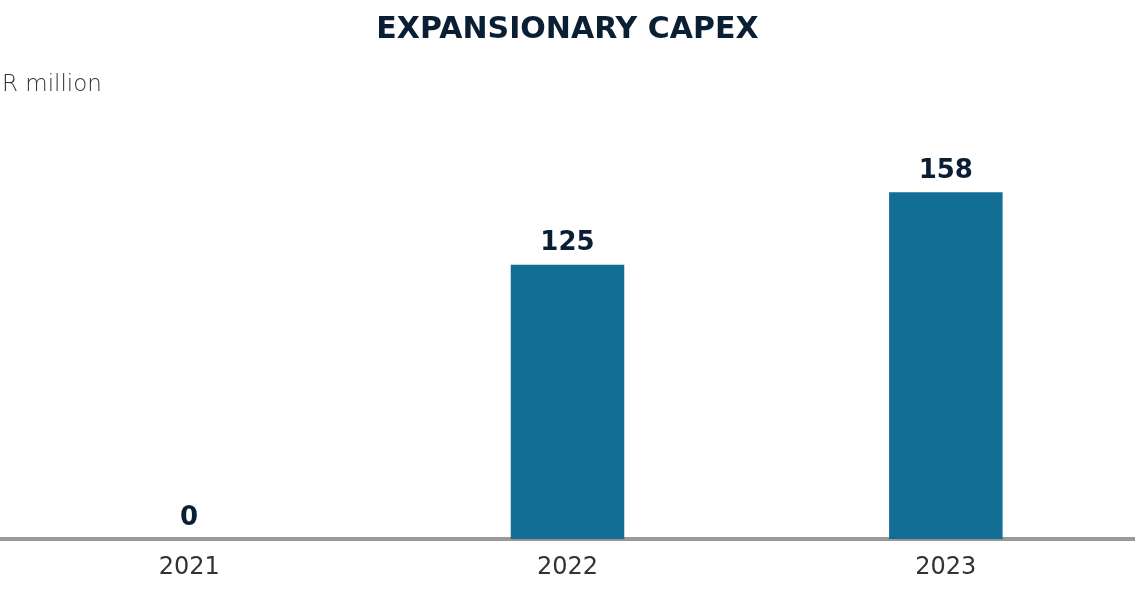 The height and width of the screenshot is (600, 1135). Describe the element at coordinates (567, 565) in the screenshot. I see `x-tick-label: 2022` at that location.